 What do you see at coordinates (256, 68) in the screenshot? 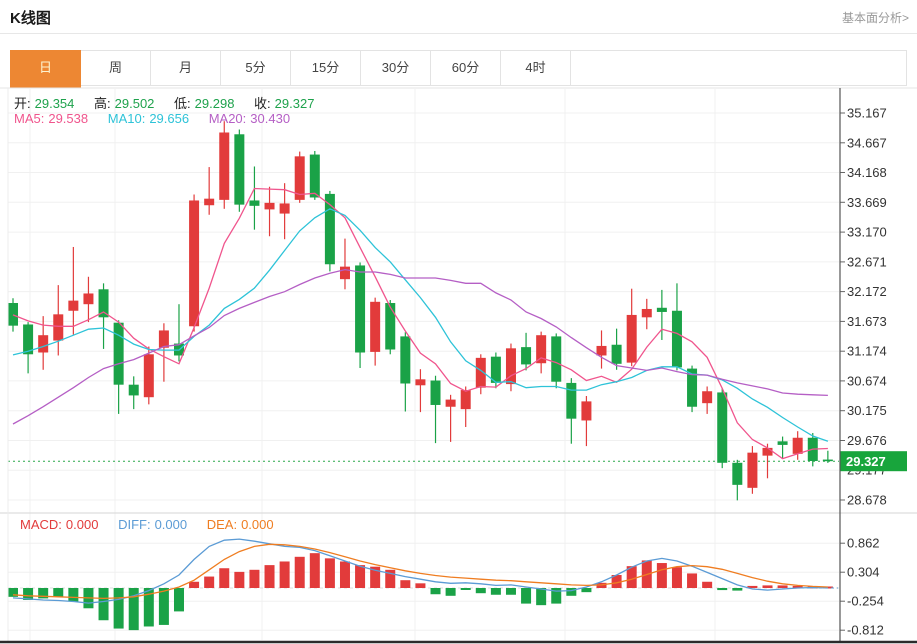
I see `tab-5min: 5分` at bounding box center [256, 68].